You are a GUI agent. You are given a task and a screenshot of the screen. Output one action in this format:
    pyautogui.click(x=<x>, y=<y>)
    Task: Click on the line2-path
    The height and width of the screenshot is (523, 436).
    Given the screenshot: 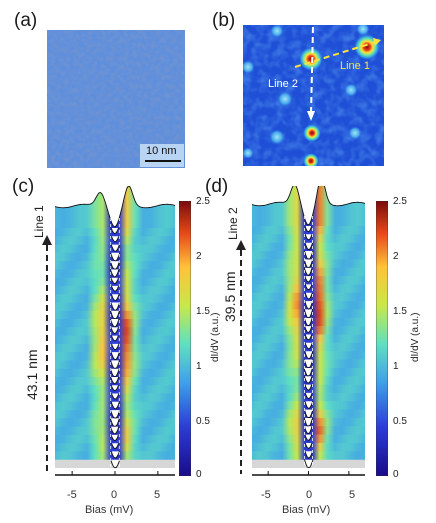 What is the action you would take?
    pyautogui.click(x=312, y=70)
    